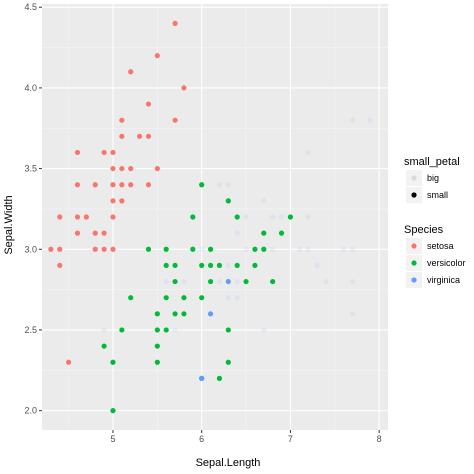 The height and width of the screenshot is (474, 474). I want to click on legend-key-setosa, so click(414, 246).